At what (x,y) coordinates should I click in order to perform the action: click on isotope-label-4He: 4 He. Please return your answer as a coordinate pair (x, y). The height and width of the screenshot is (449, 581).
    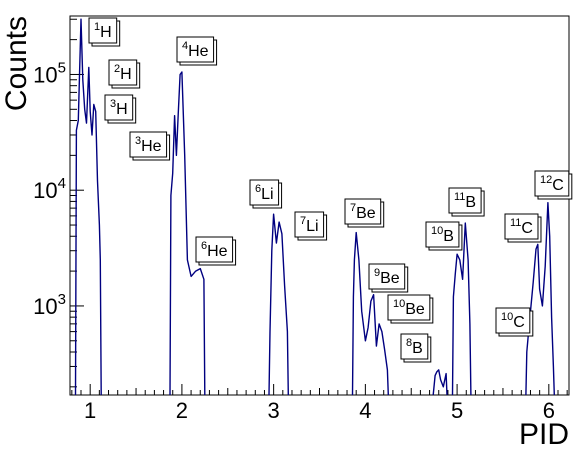
    Looking at the image, I should click on (197, 51).